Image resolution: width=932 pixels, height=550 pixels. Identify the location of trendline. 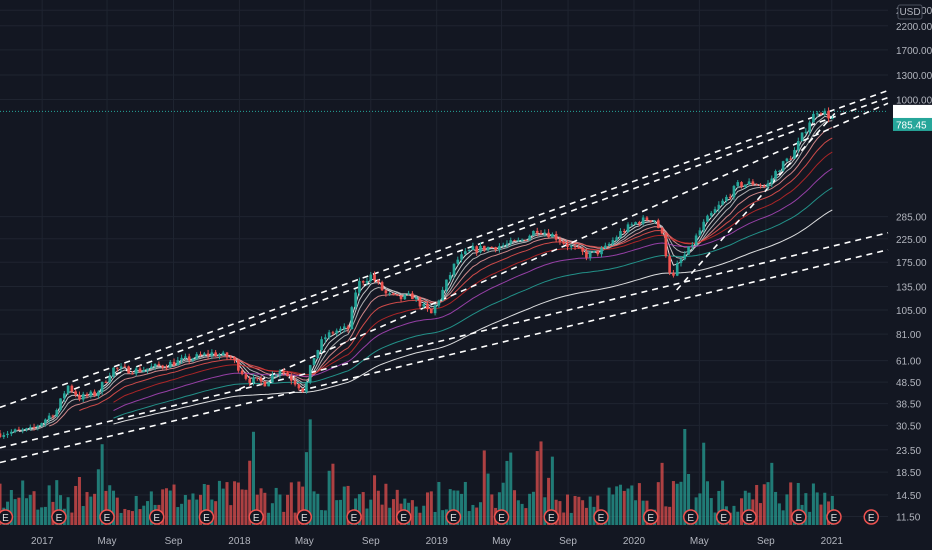
(757, 200).